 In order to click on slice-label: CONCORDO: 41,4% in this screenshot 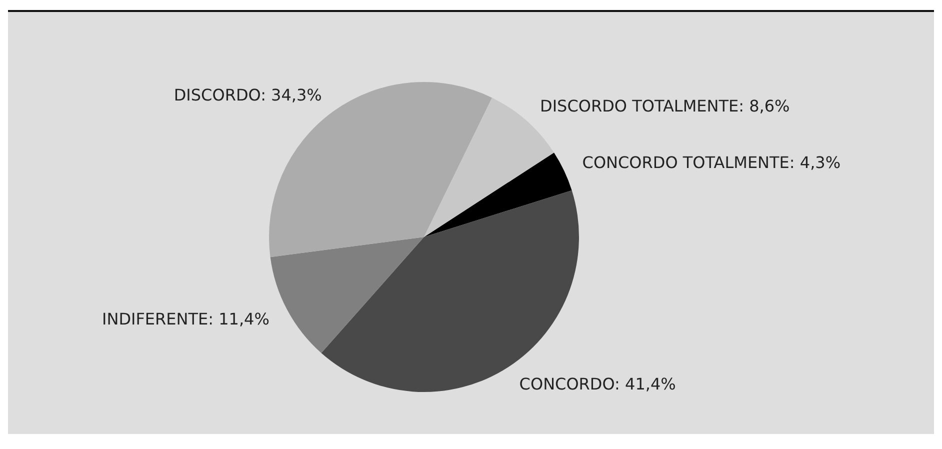, I will do `click(597, 384)`.